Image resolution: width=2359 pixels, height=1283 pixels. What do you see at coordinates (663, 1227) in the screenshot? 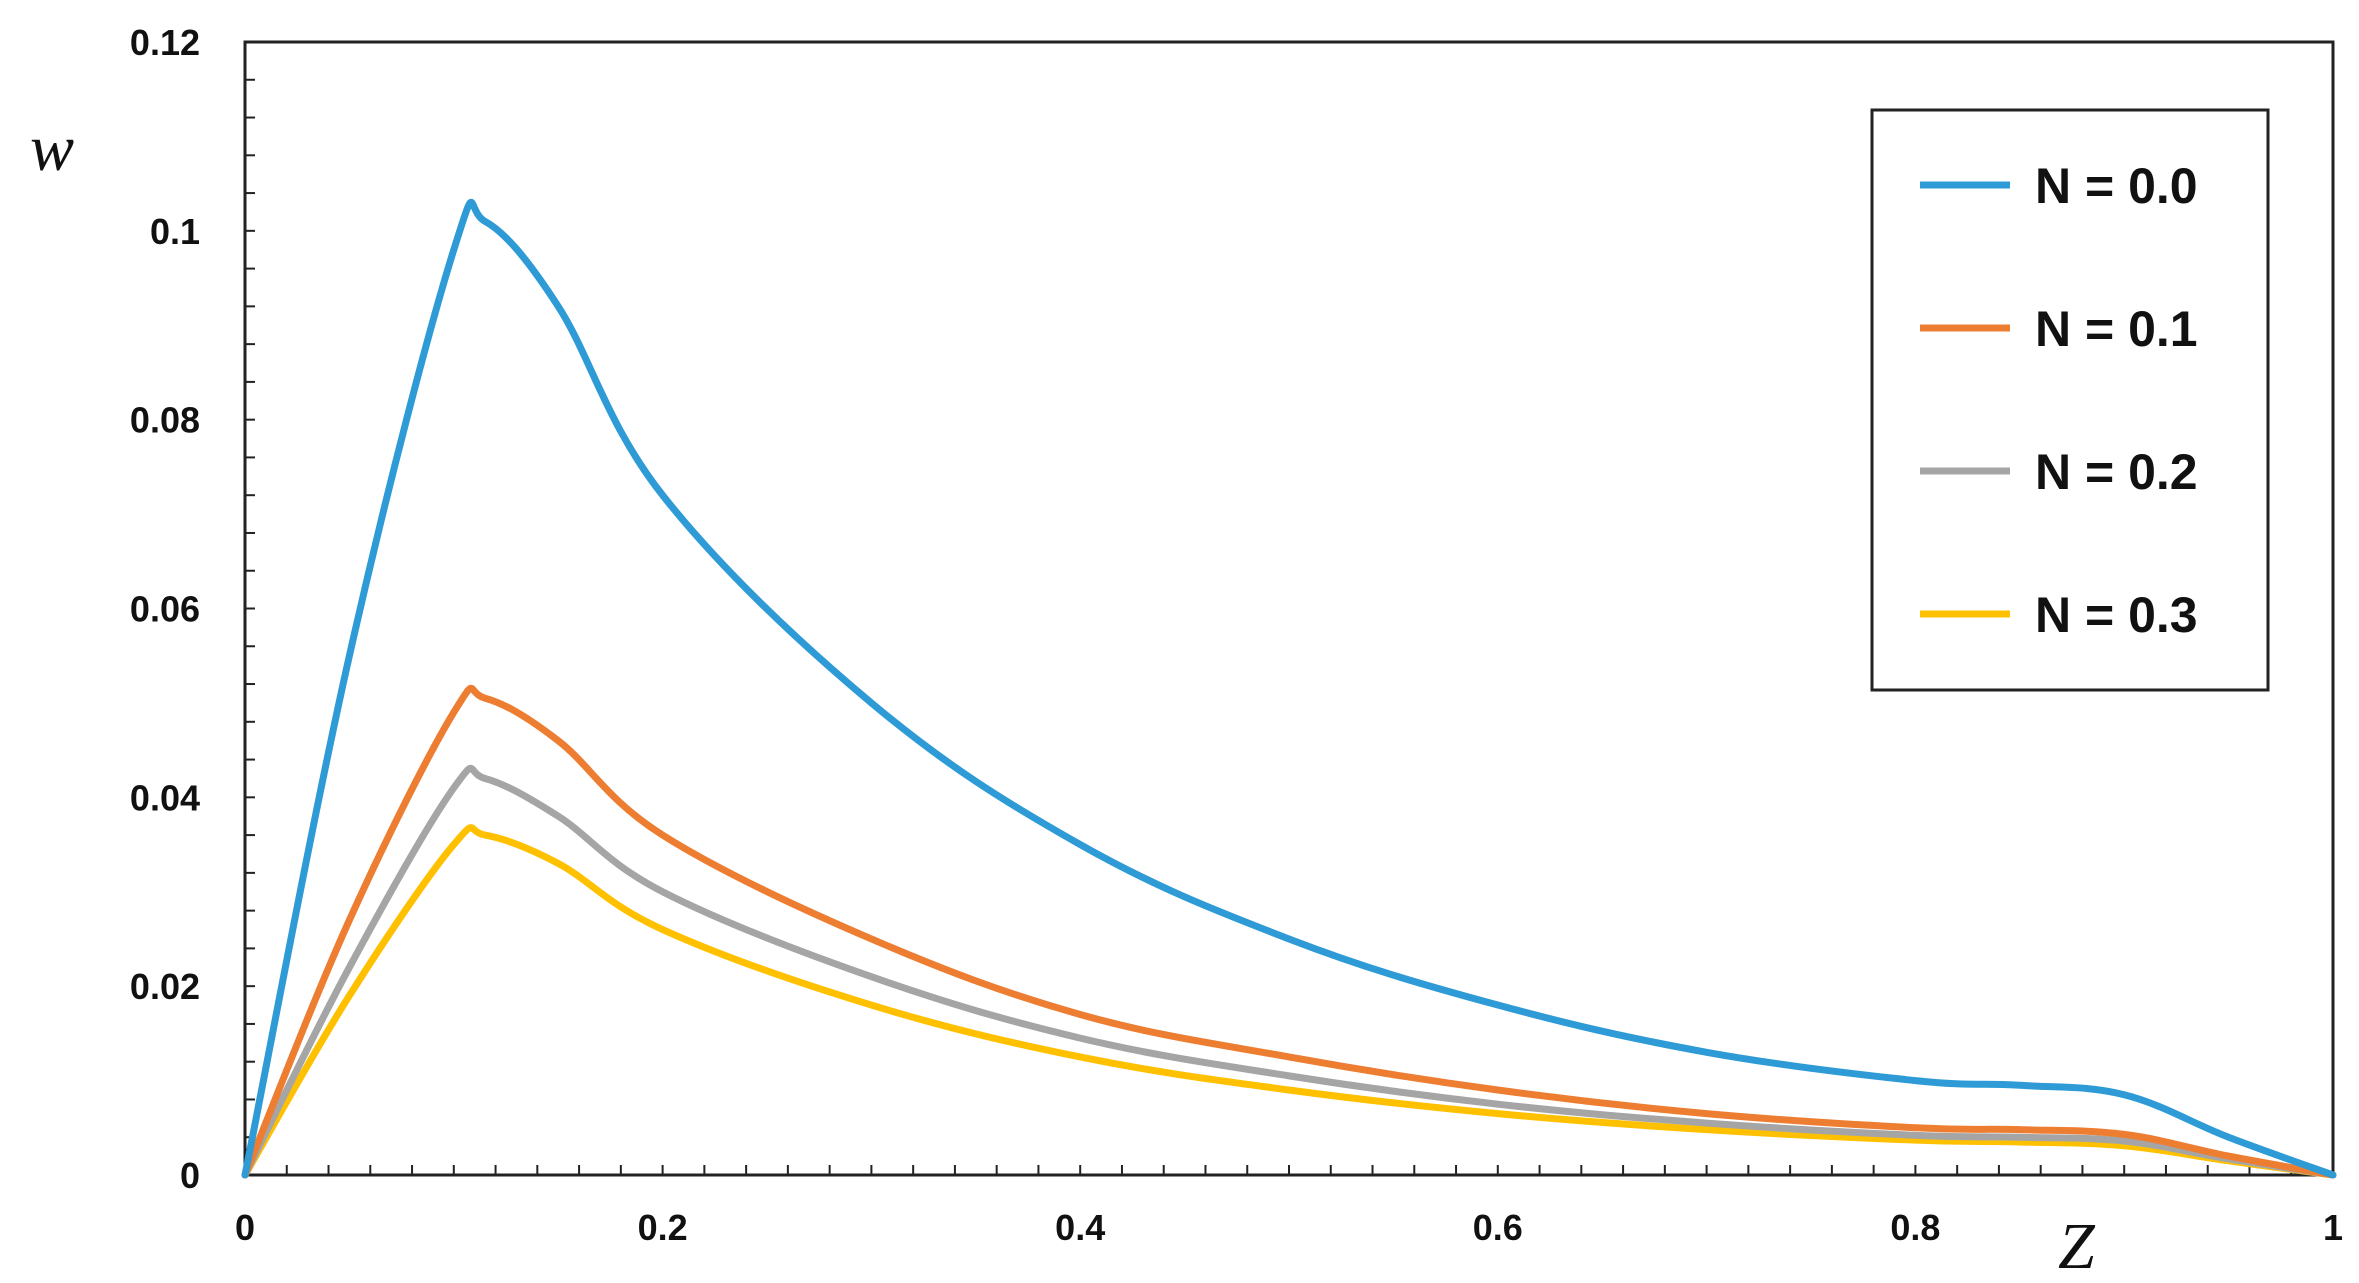
I see `x-tick-label: 0.2` at bounding box center [663, 1227].